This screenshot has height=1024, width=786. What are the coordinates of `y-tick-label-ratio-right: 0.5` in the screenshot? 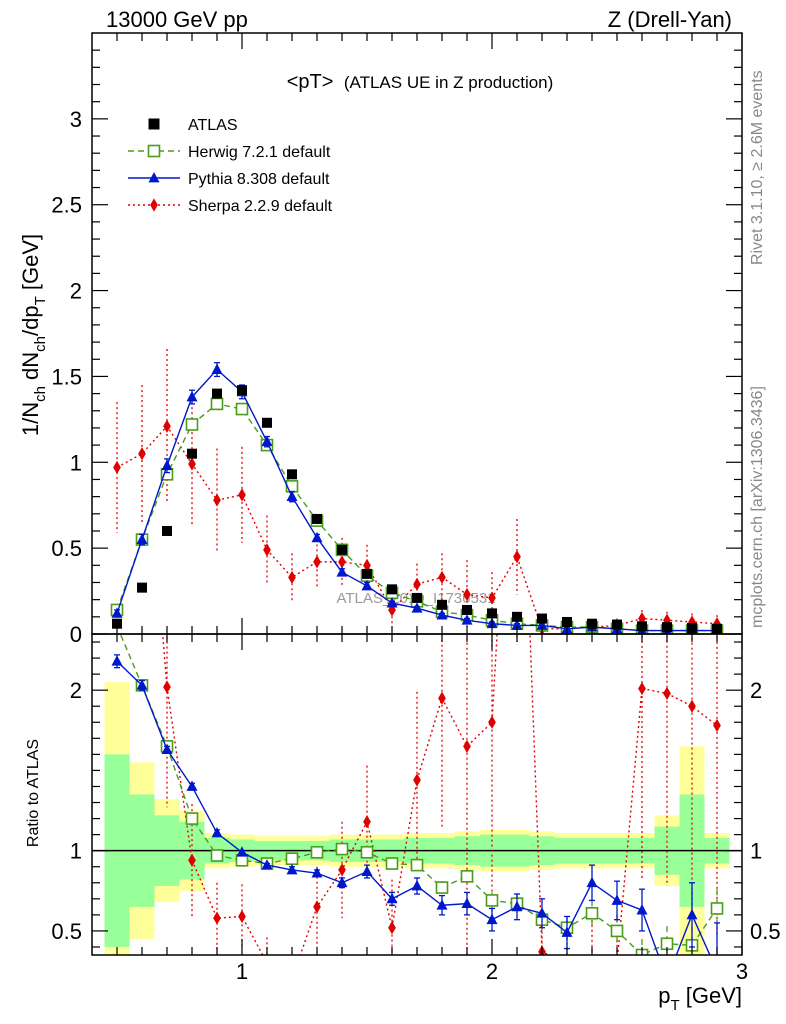 It's located at (765, 931).